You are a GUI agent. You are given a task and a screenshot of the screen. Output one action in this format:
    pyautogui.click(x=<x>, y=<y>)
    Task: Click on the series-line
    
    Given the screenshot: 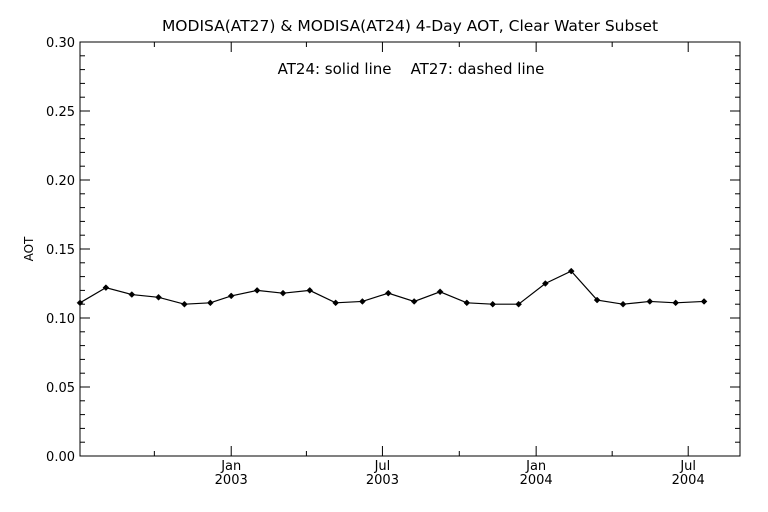 What is the action you would take?
    pyautogui.click(x=392, y=287)
    